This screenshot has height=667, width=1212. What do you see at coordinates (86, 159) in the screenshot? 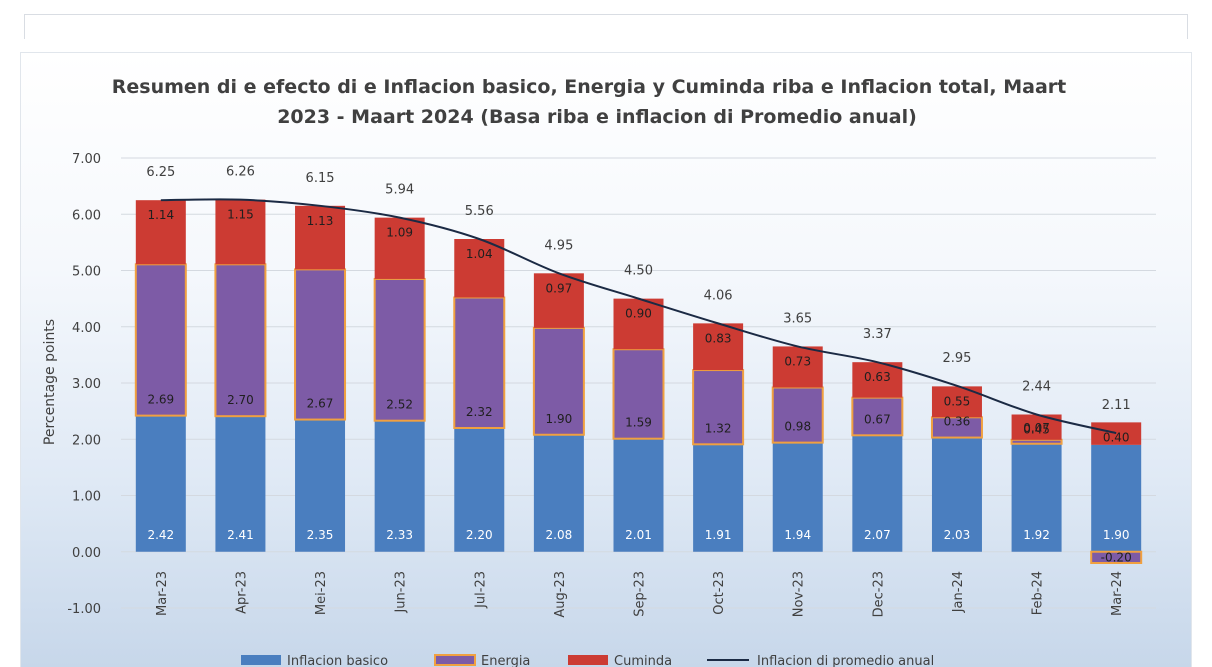
I see `y-tick-label: 7.00` at bounding box center [86, 159].